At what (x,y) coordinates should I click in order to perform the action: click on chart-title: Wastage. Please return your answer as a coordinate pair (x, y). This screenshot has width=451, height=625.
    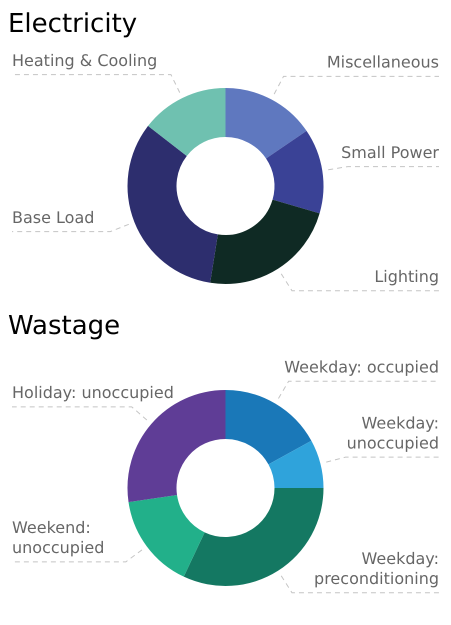
    Looking at the image, I should click on (65, 326).